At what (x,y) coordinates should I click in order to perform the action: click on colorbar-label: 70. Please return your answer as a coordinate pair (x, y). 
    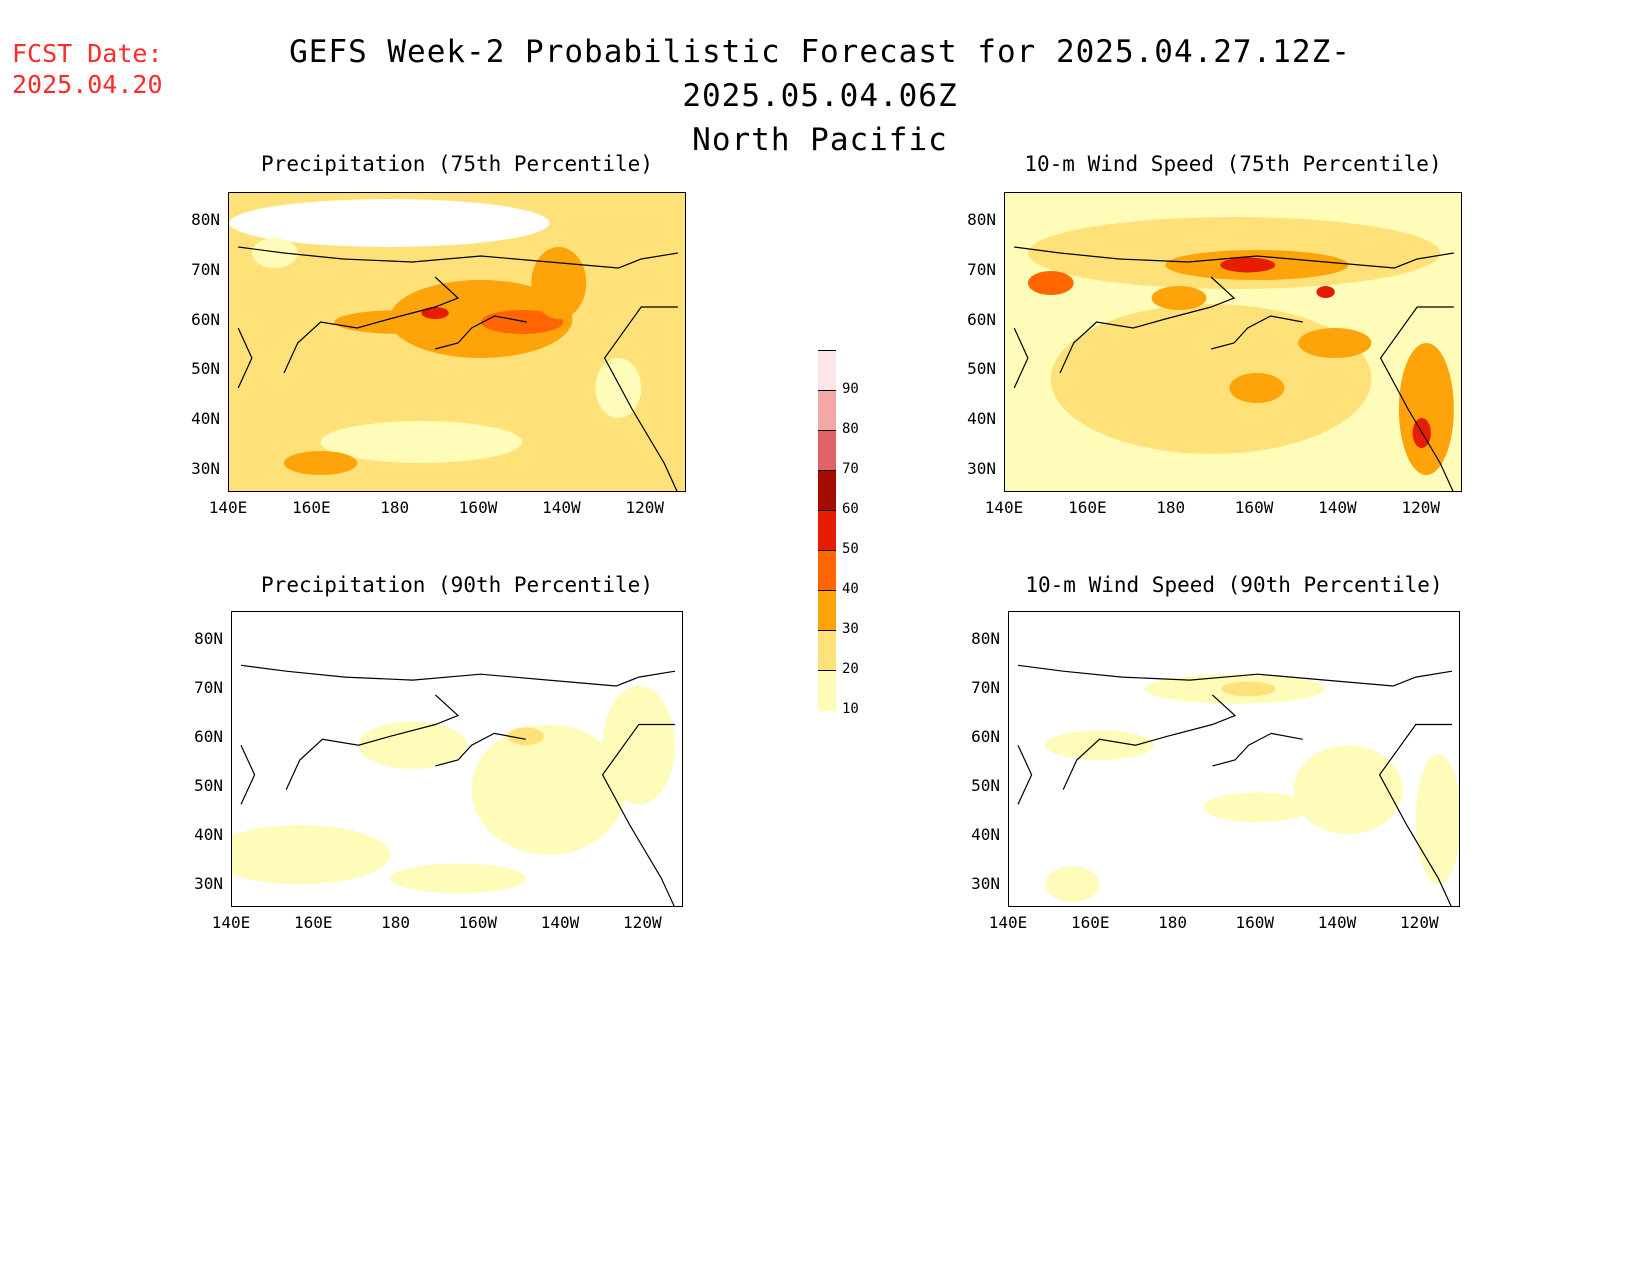
    Looking at the image, I should click on (850, 469).